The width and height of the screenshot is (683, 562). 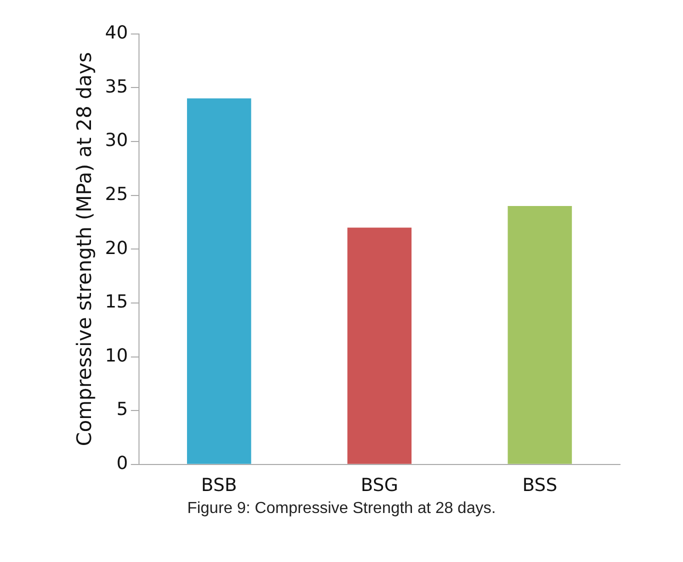 I want to click on y-tick-label: 0, so click(x=122, y=463).